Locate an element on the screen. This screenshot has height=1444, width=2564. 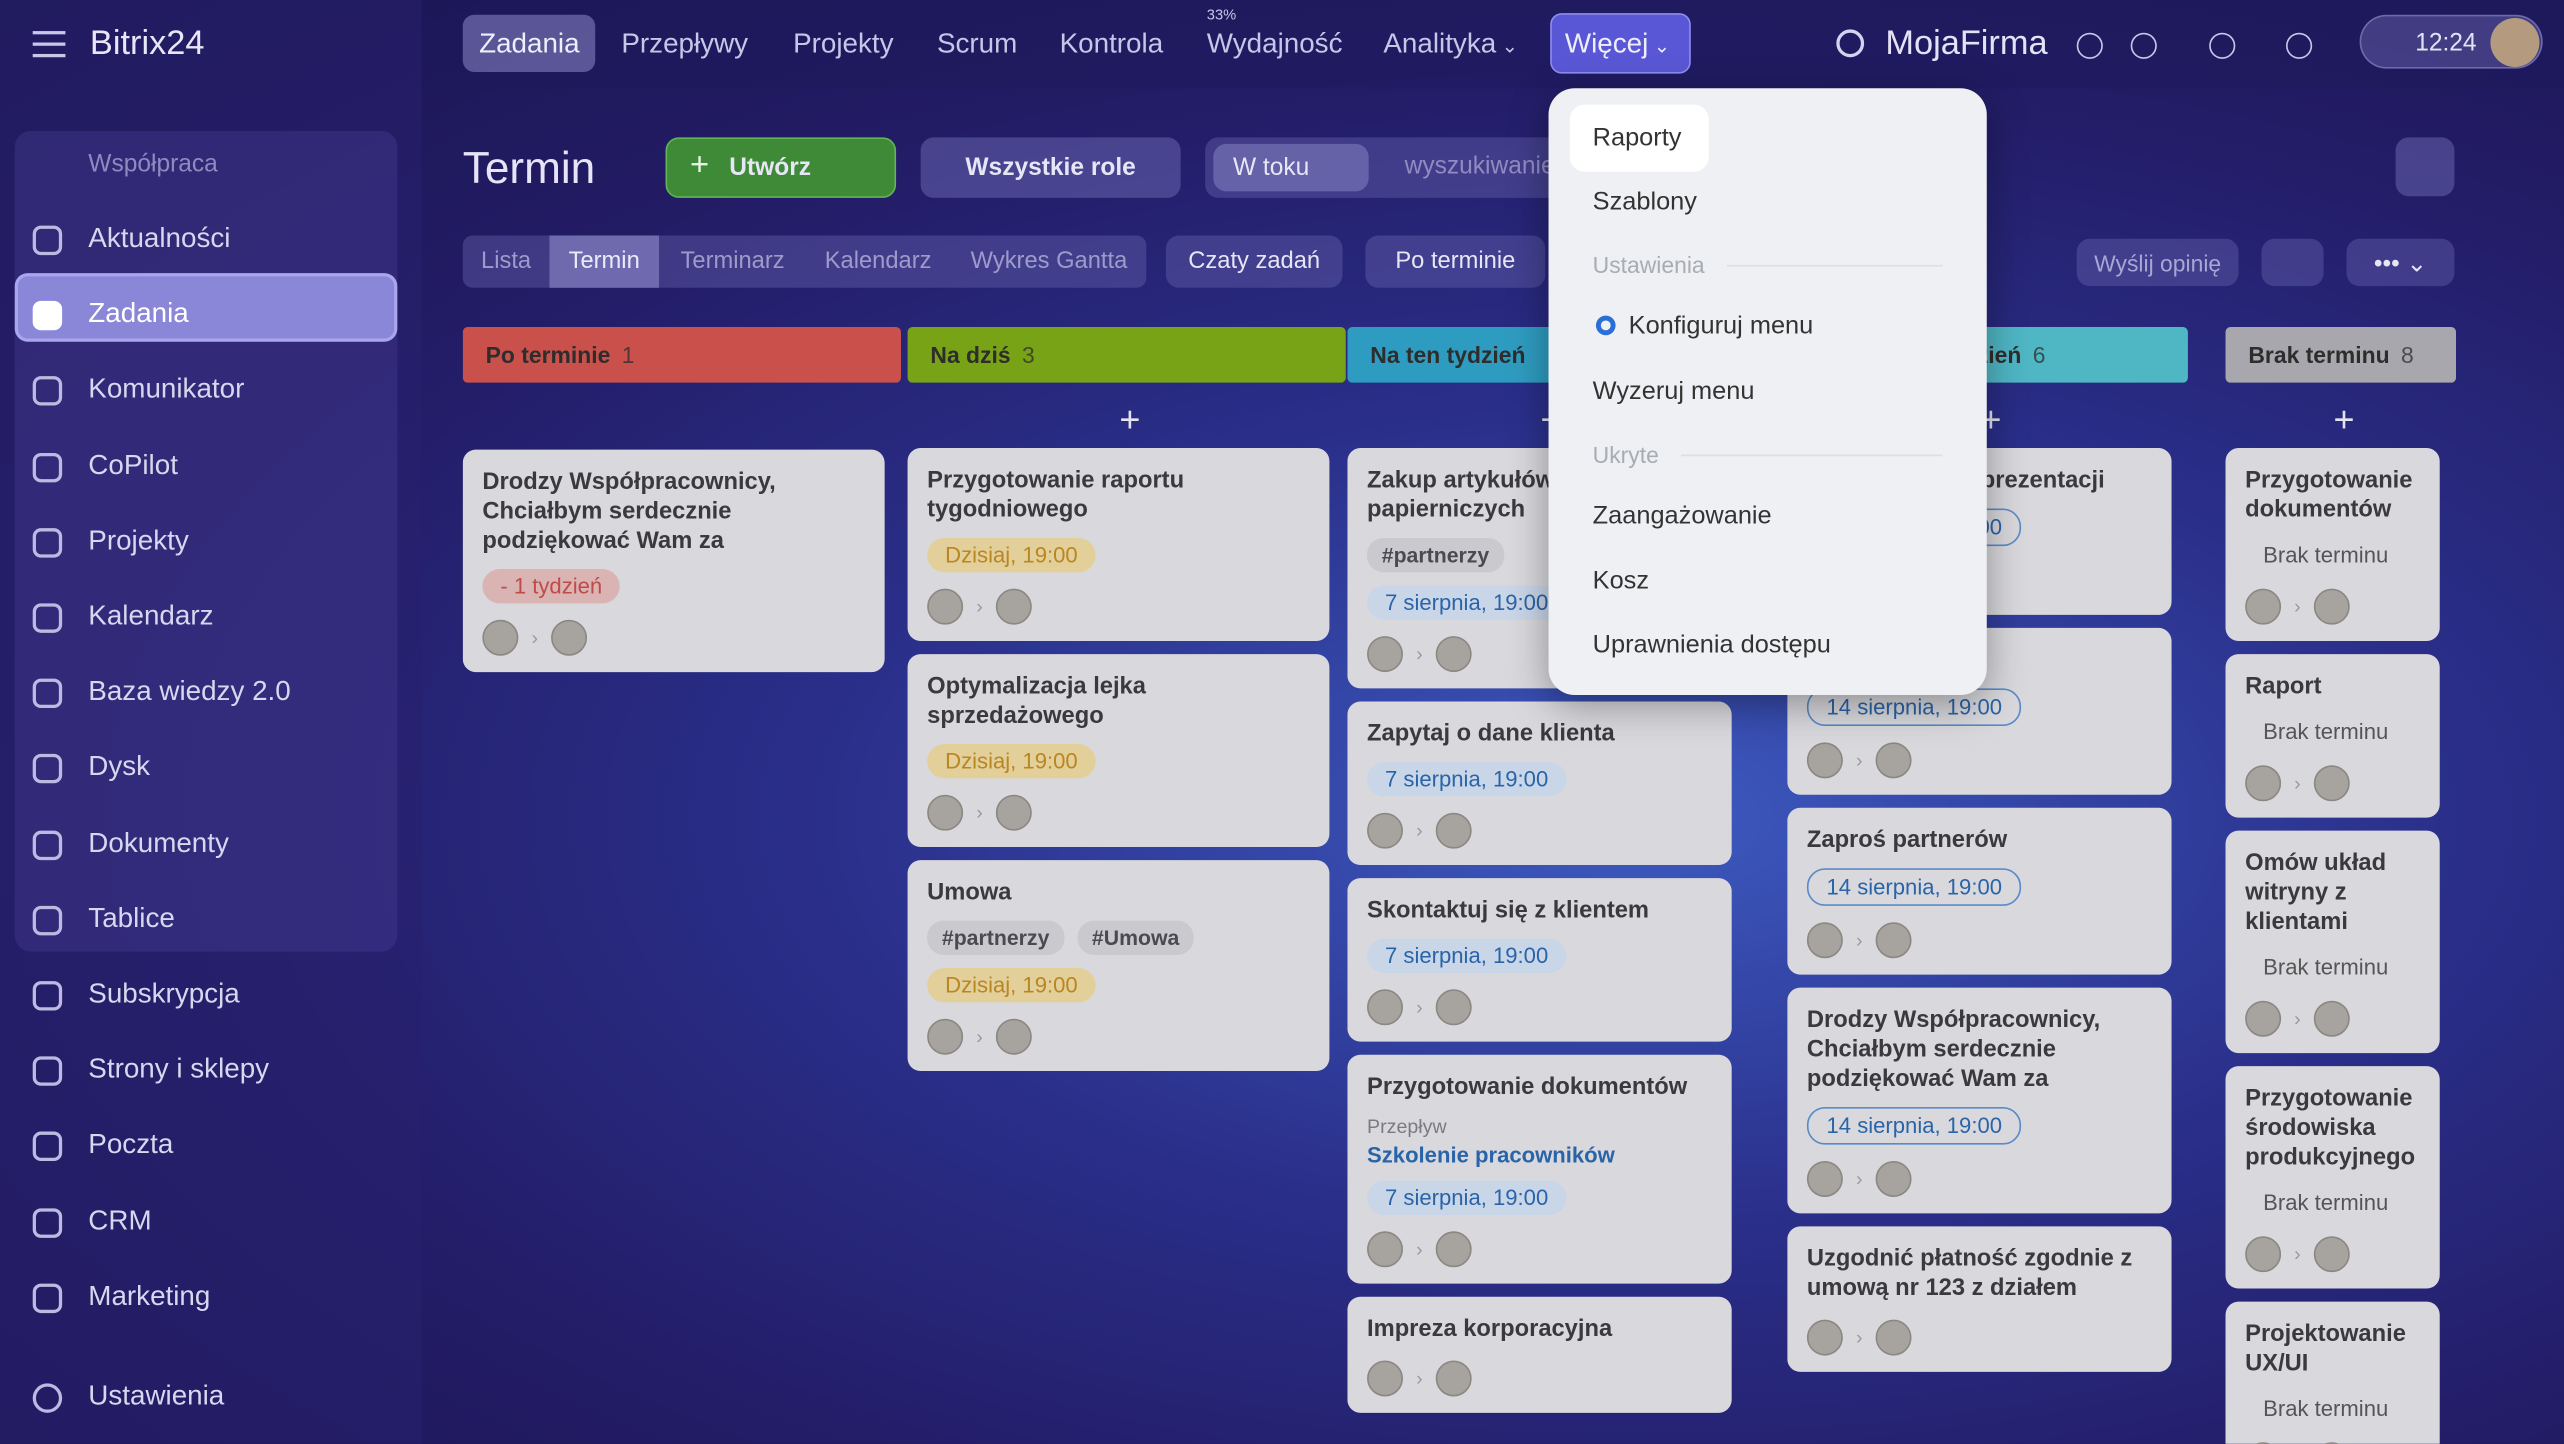
roles-dropdown: Wszystkie role is located at coordinates (1050, 167).